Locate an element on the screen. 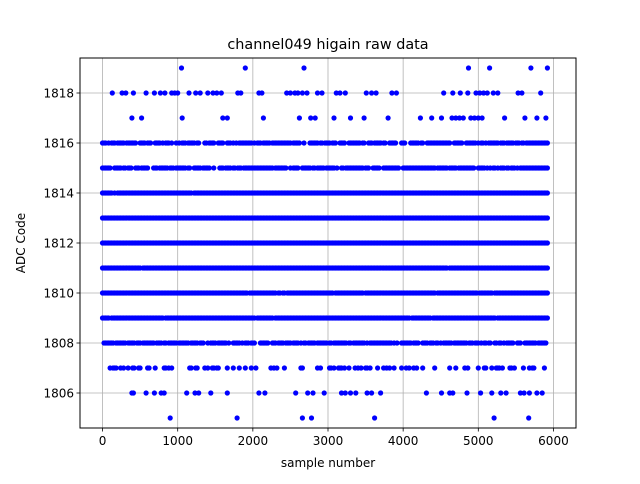 This screenshot has height=484, width=640. chart-title: channel049 higain raw data is located at coordinates (327, 45).